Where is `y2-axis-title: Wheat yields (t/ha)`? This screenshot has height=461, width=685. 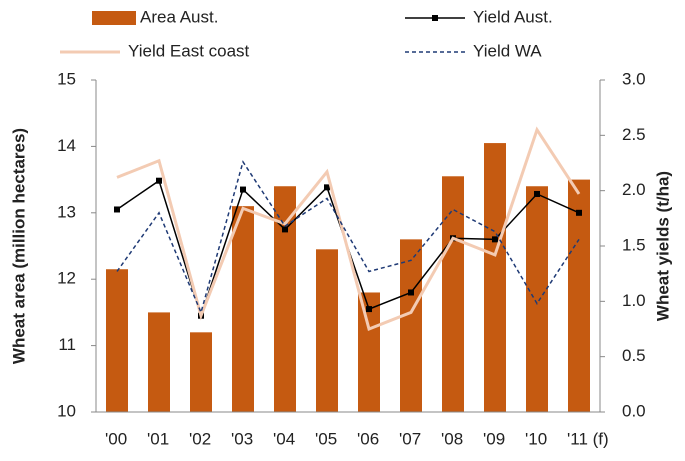
y2-axis-title: Wheat yields (t/ha) is located at coordinates (662, 246).